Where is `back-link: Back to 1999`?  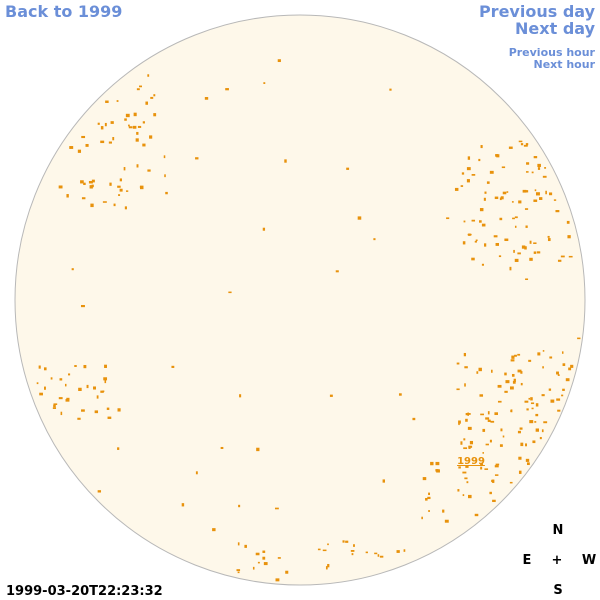
back-link: Back to 1999 is located at coordinates (63, 11).